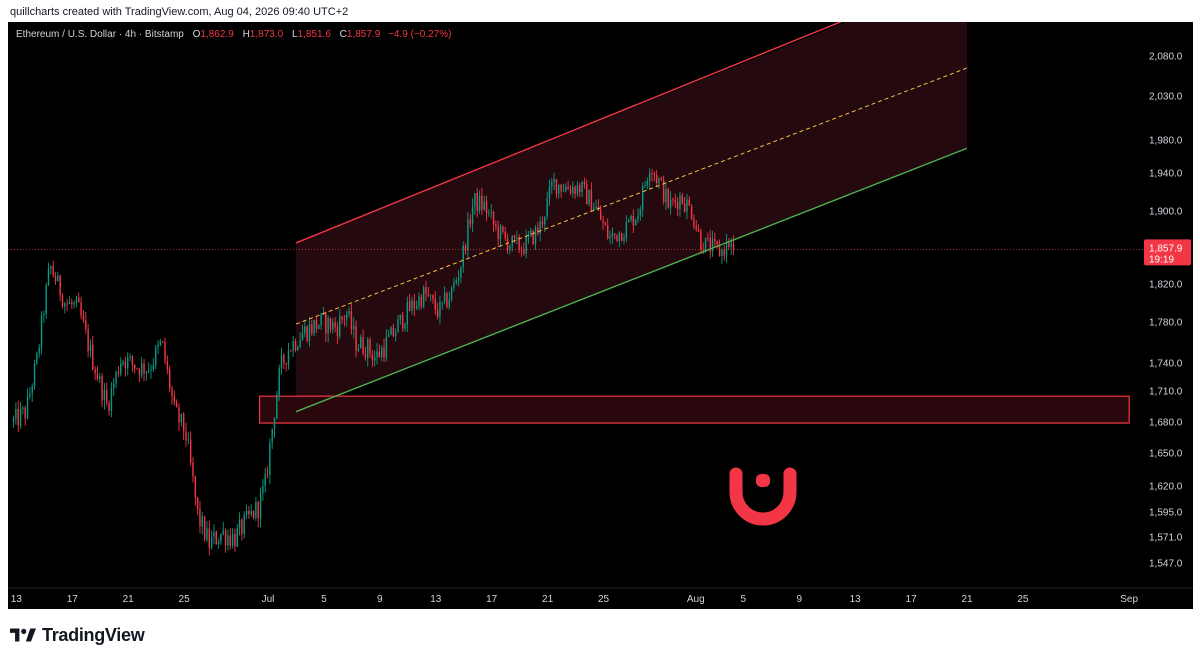  I want to click on change-value: −4.9 (−0.27%), so click(420, 34).